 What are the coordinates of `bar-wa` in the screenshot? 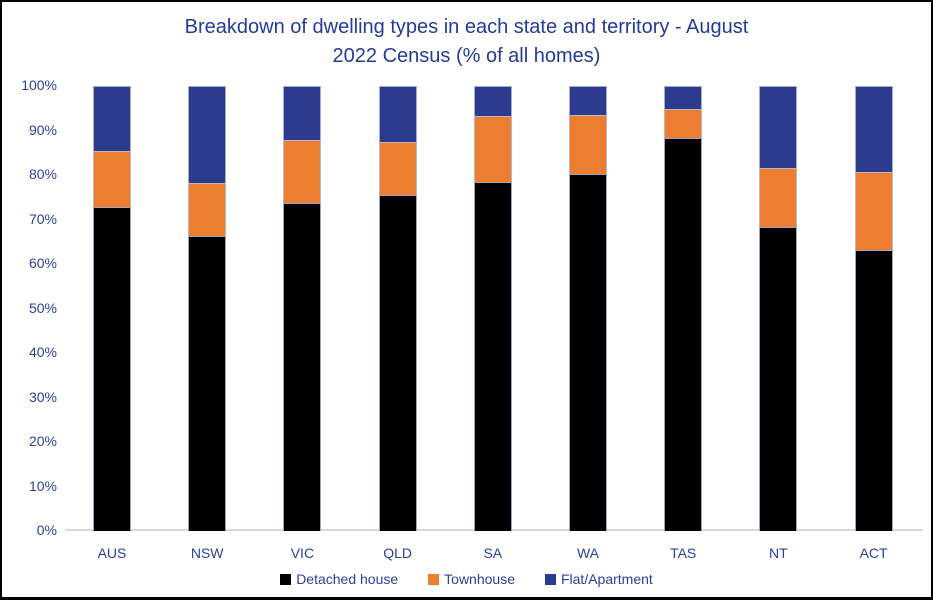 It's located at (588, 308).